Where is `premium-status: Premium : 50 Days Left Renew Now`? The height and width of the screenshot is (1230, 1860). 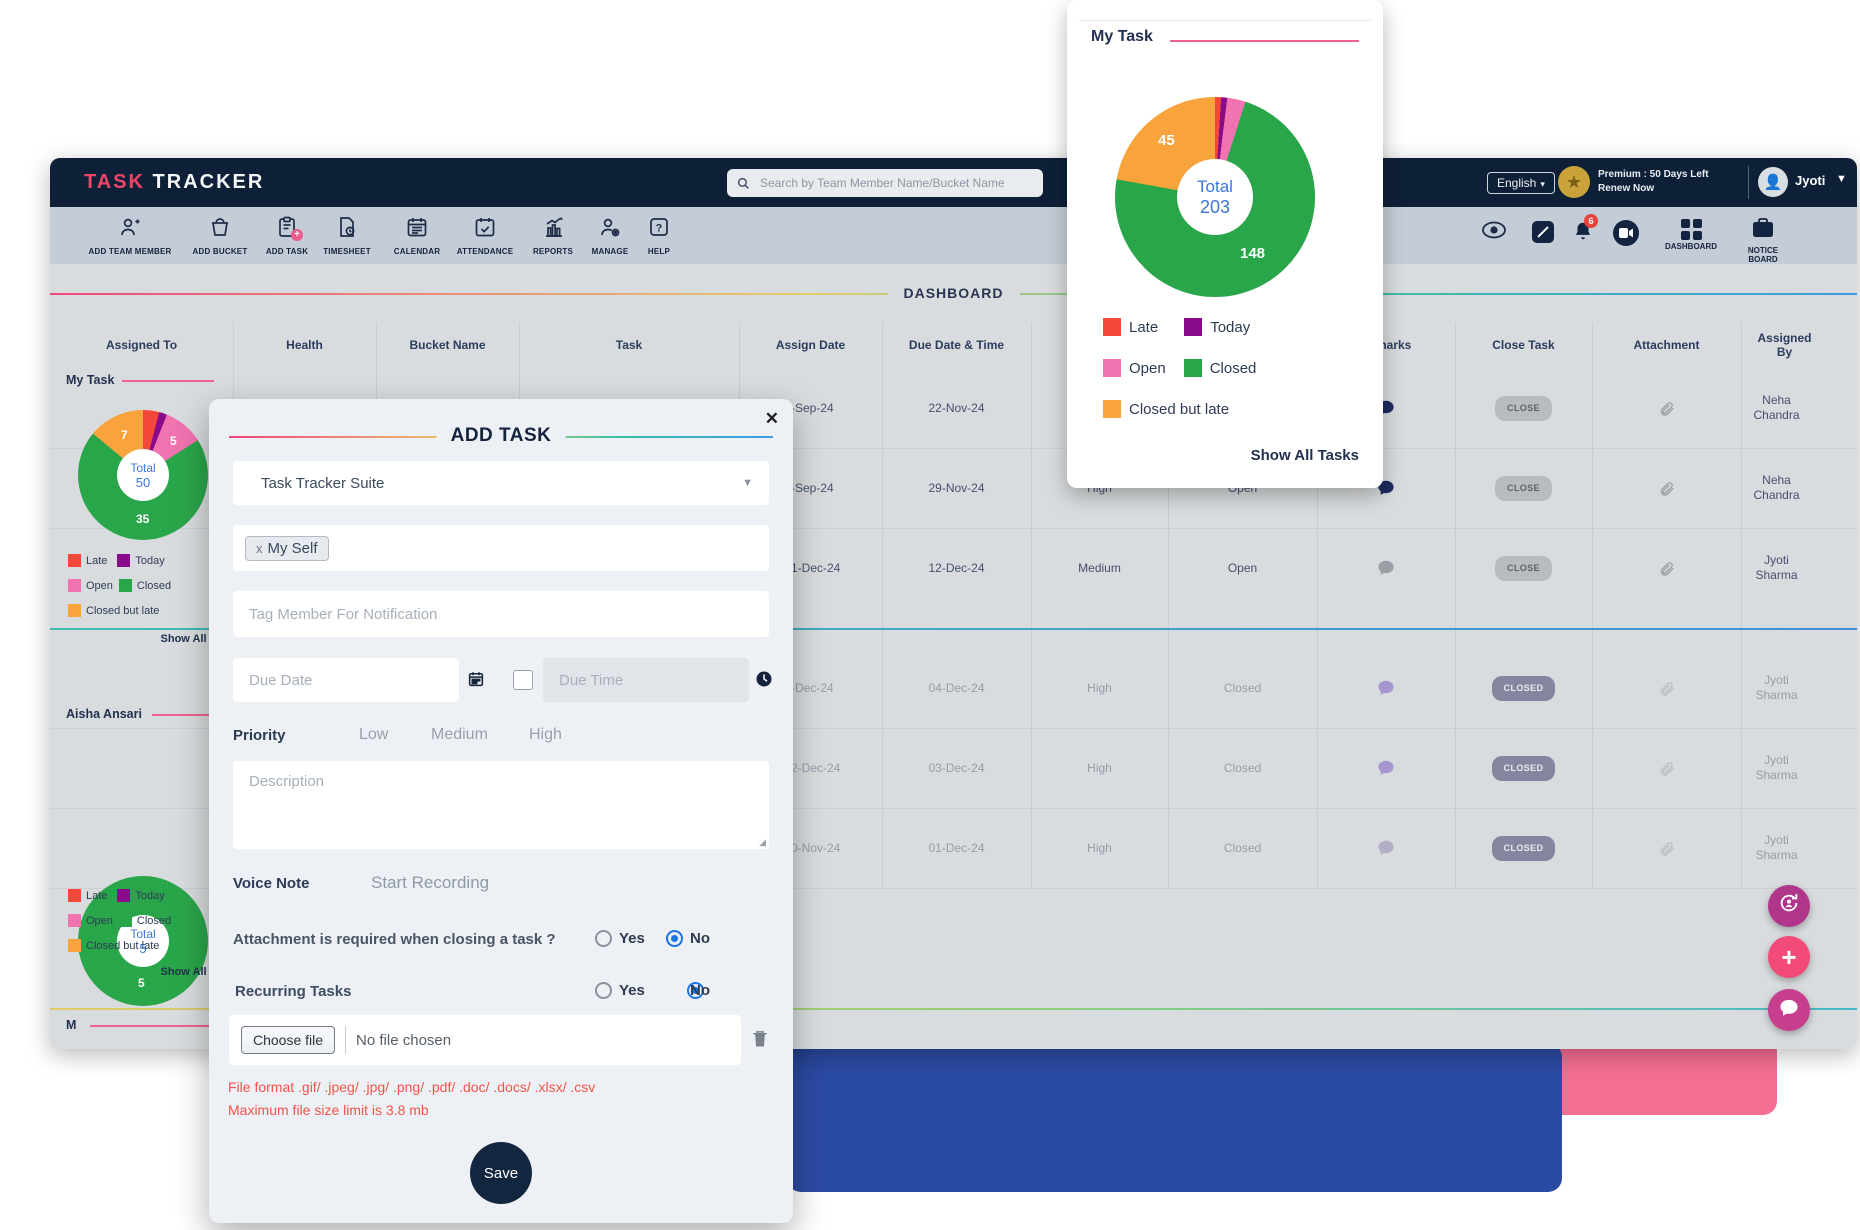 premium-status: Premium : 50 Days Left Renew Now is located at coordinates (1653, 182).